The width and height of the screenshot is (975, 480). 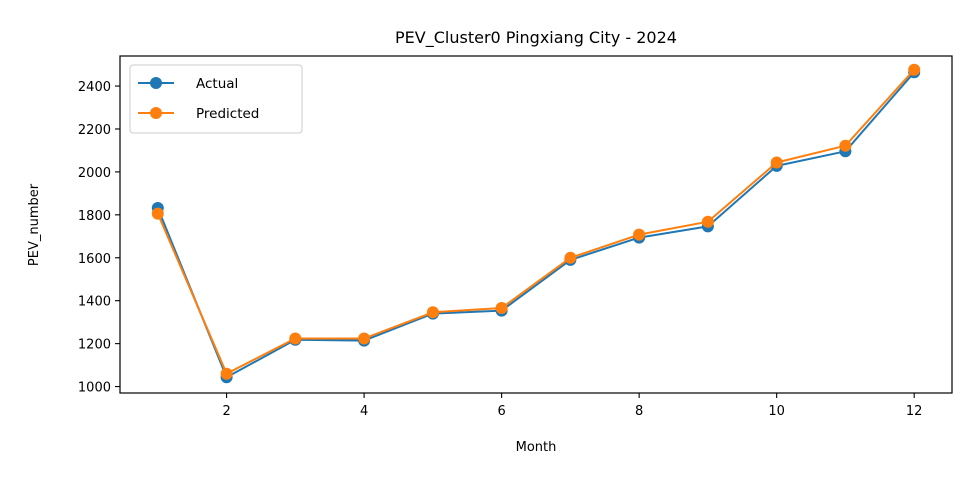 I want to click on legend: Actual Predicted, so click(x=216, y=99).